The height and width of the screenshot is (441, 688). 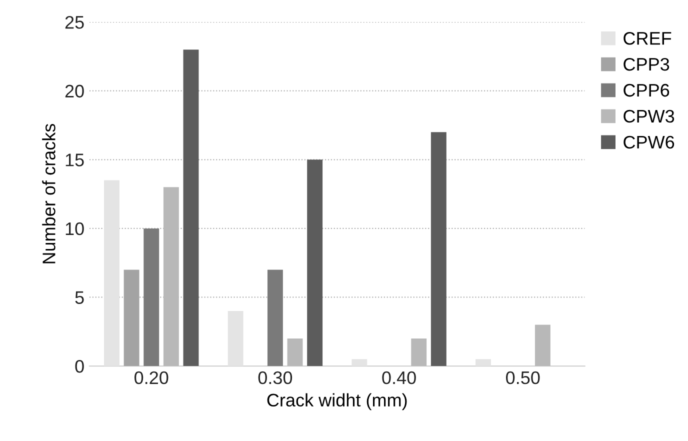 I want to click on x-tick-label: 0.20, so click(x=151, y=377).